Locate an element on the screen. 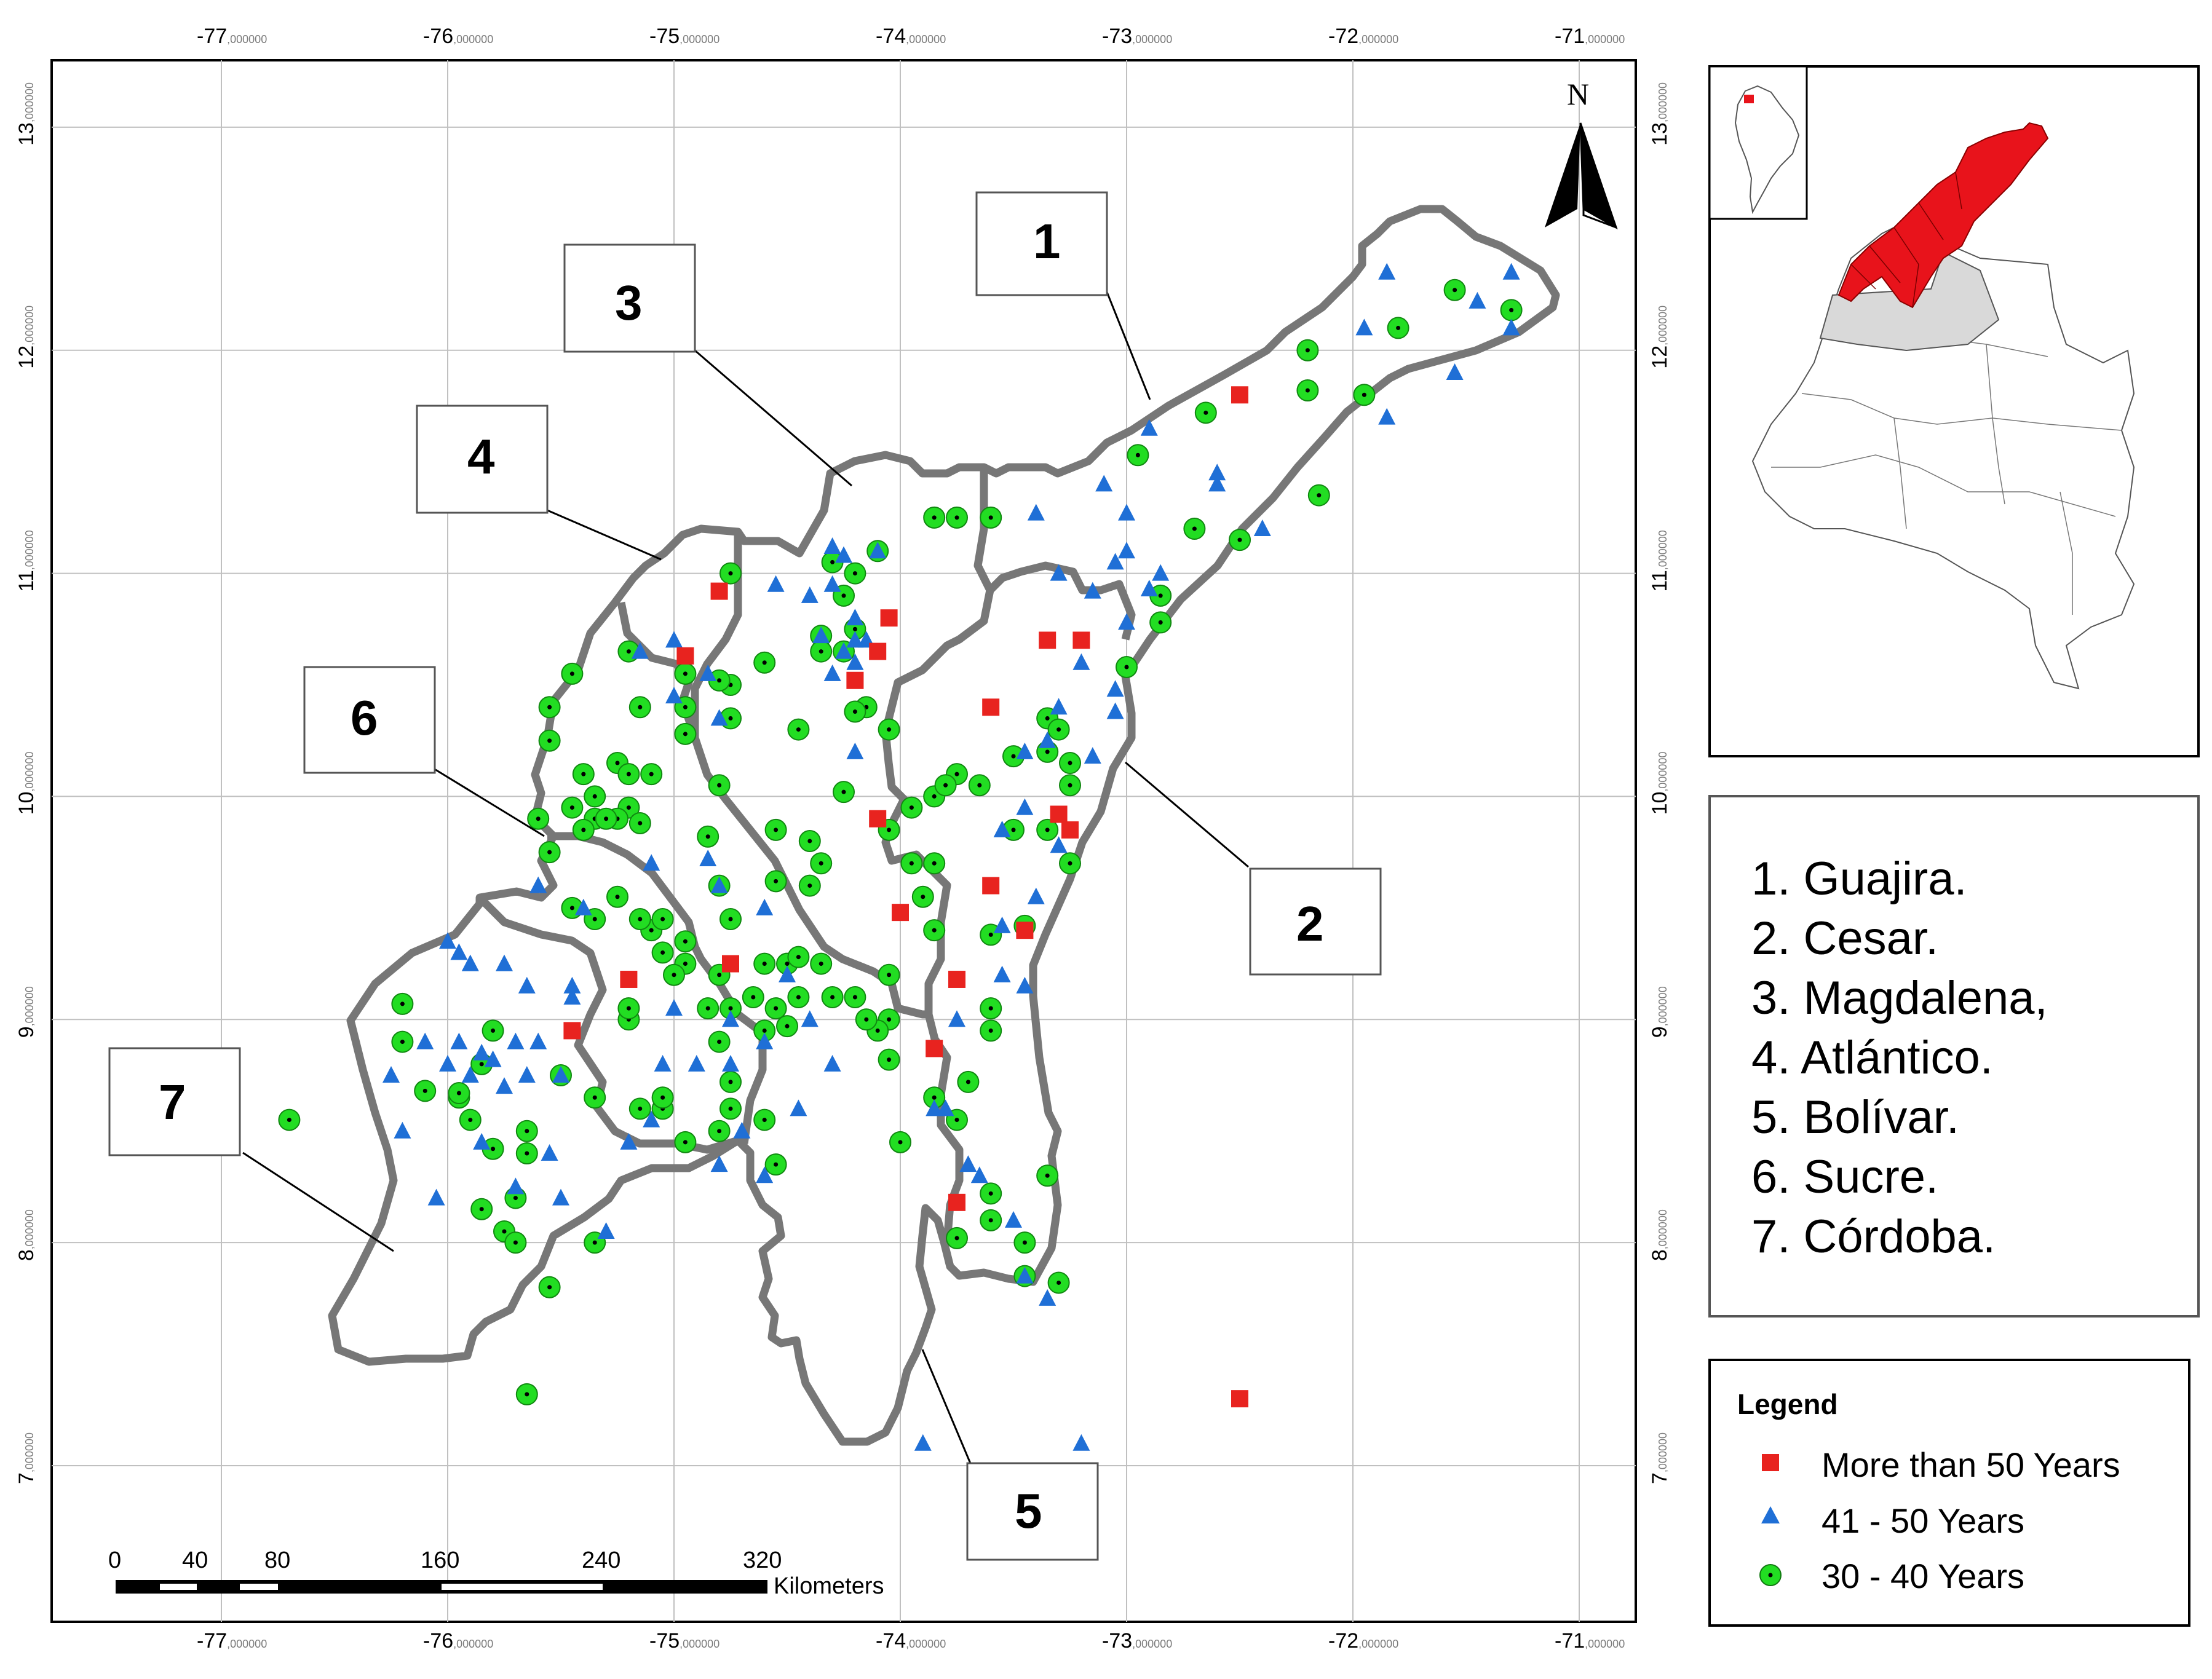 The width and height of the screenshot is (2212, 1679). scale-unit: Kilometers is located at coordinates (829, 1586).